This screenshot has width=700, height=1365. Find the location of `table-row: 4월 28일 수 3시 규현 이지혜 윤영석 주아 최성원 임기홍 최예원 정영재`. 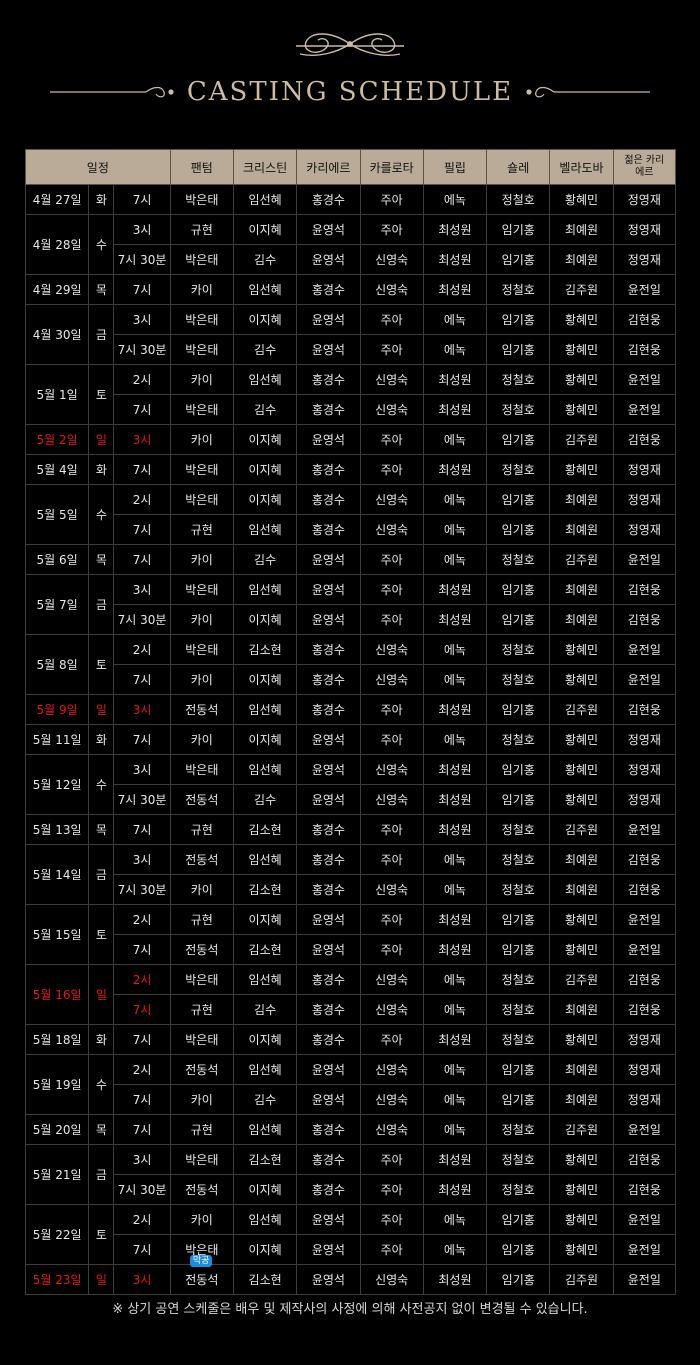

table-row: 4월 28일 수 3시 규현 이지혜 윤영석 주아 최성원 임기홍 최예원 정영재 is located at coordinates (350, 244).